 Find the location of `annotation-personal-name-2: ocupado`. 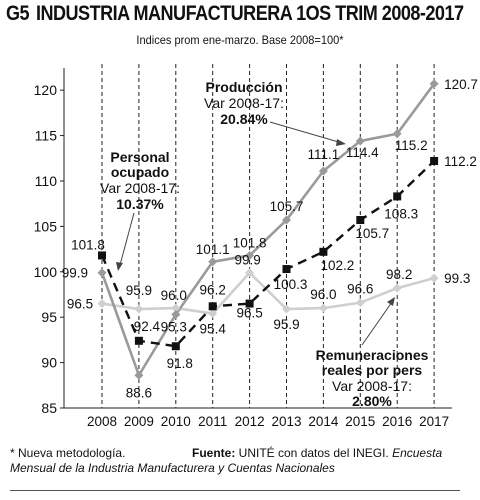

annotation-personal-name-2: ocupado is located at coordinates (140, 172).